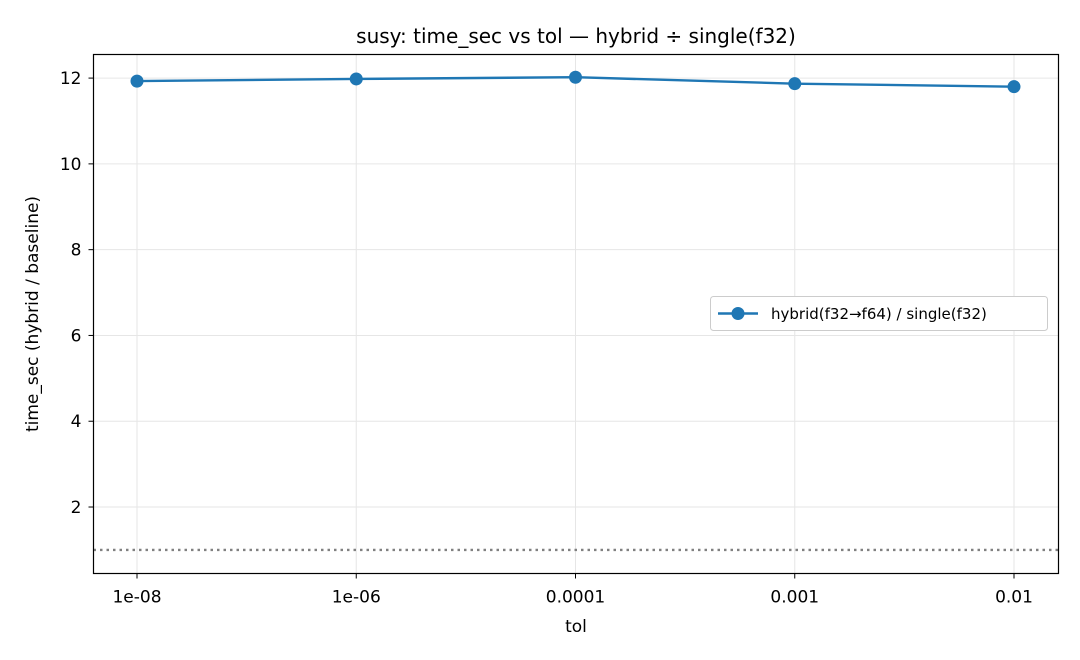 The image size is (1080, 660). What do you see at coordinates (77, 293) in the screenshot?
I see `y-axis: 2 4 6 8 10 12` at bounding box center [77, 293].